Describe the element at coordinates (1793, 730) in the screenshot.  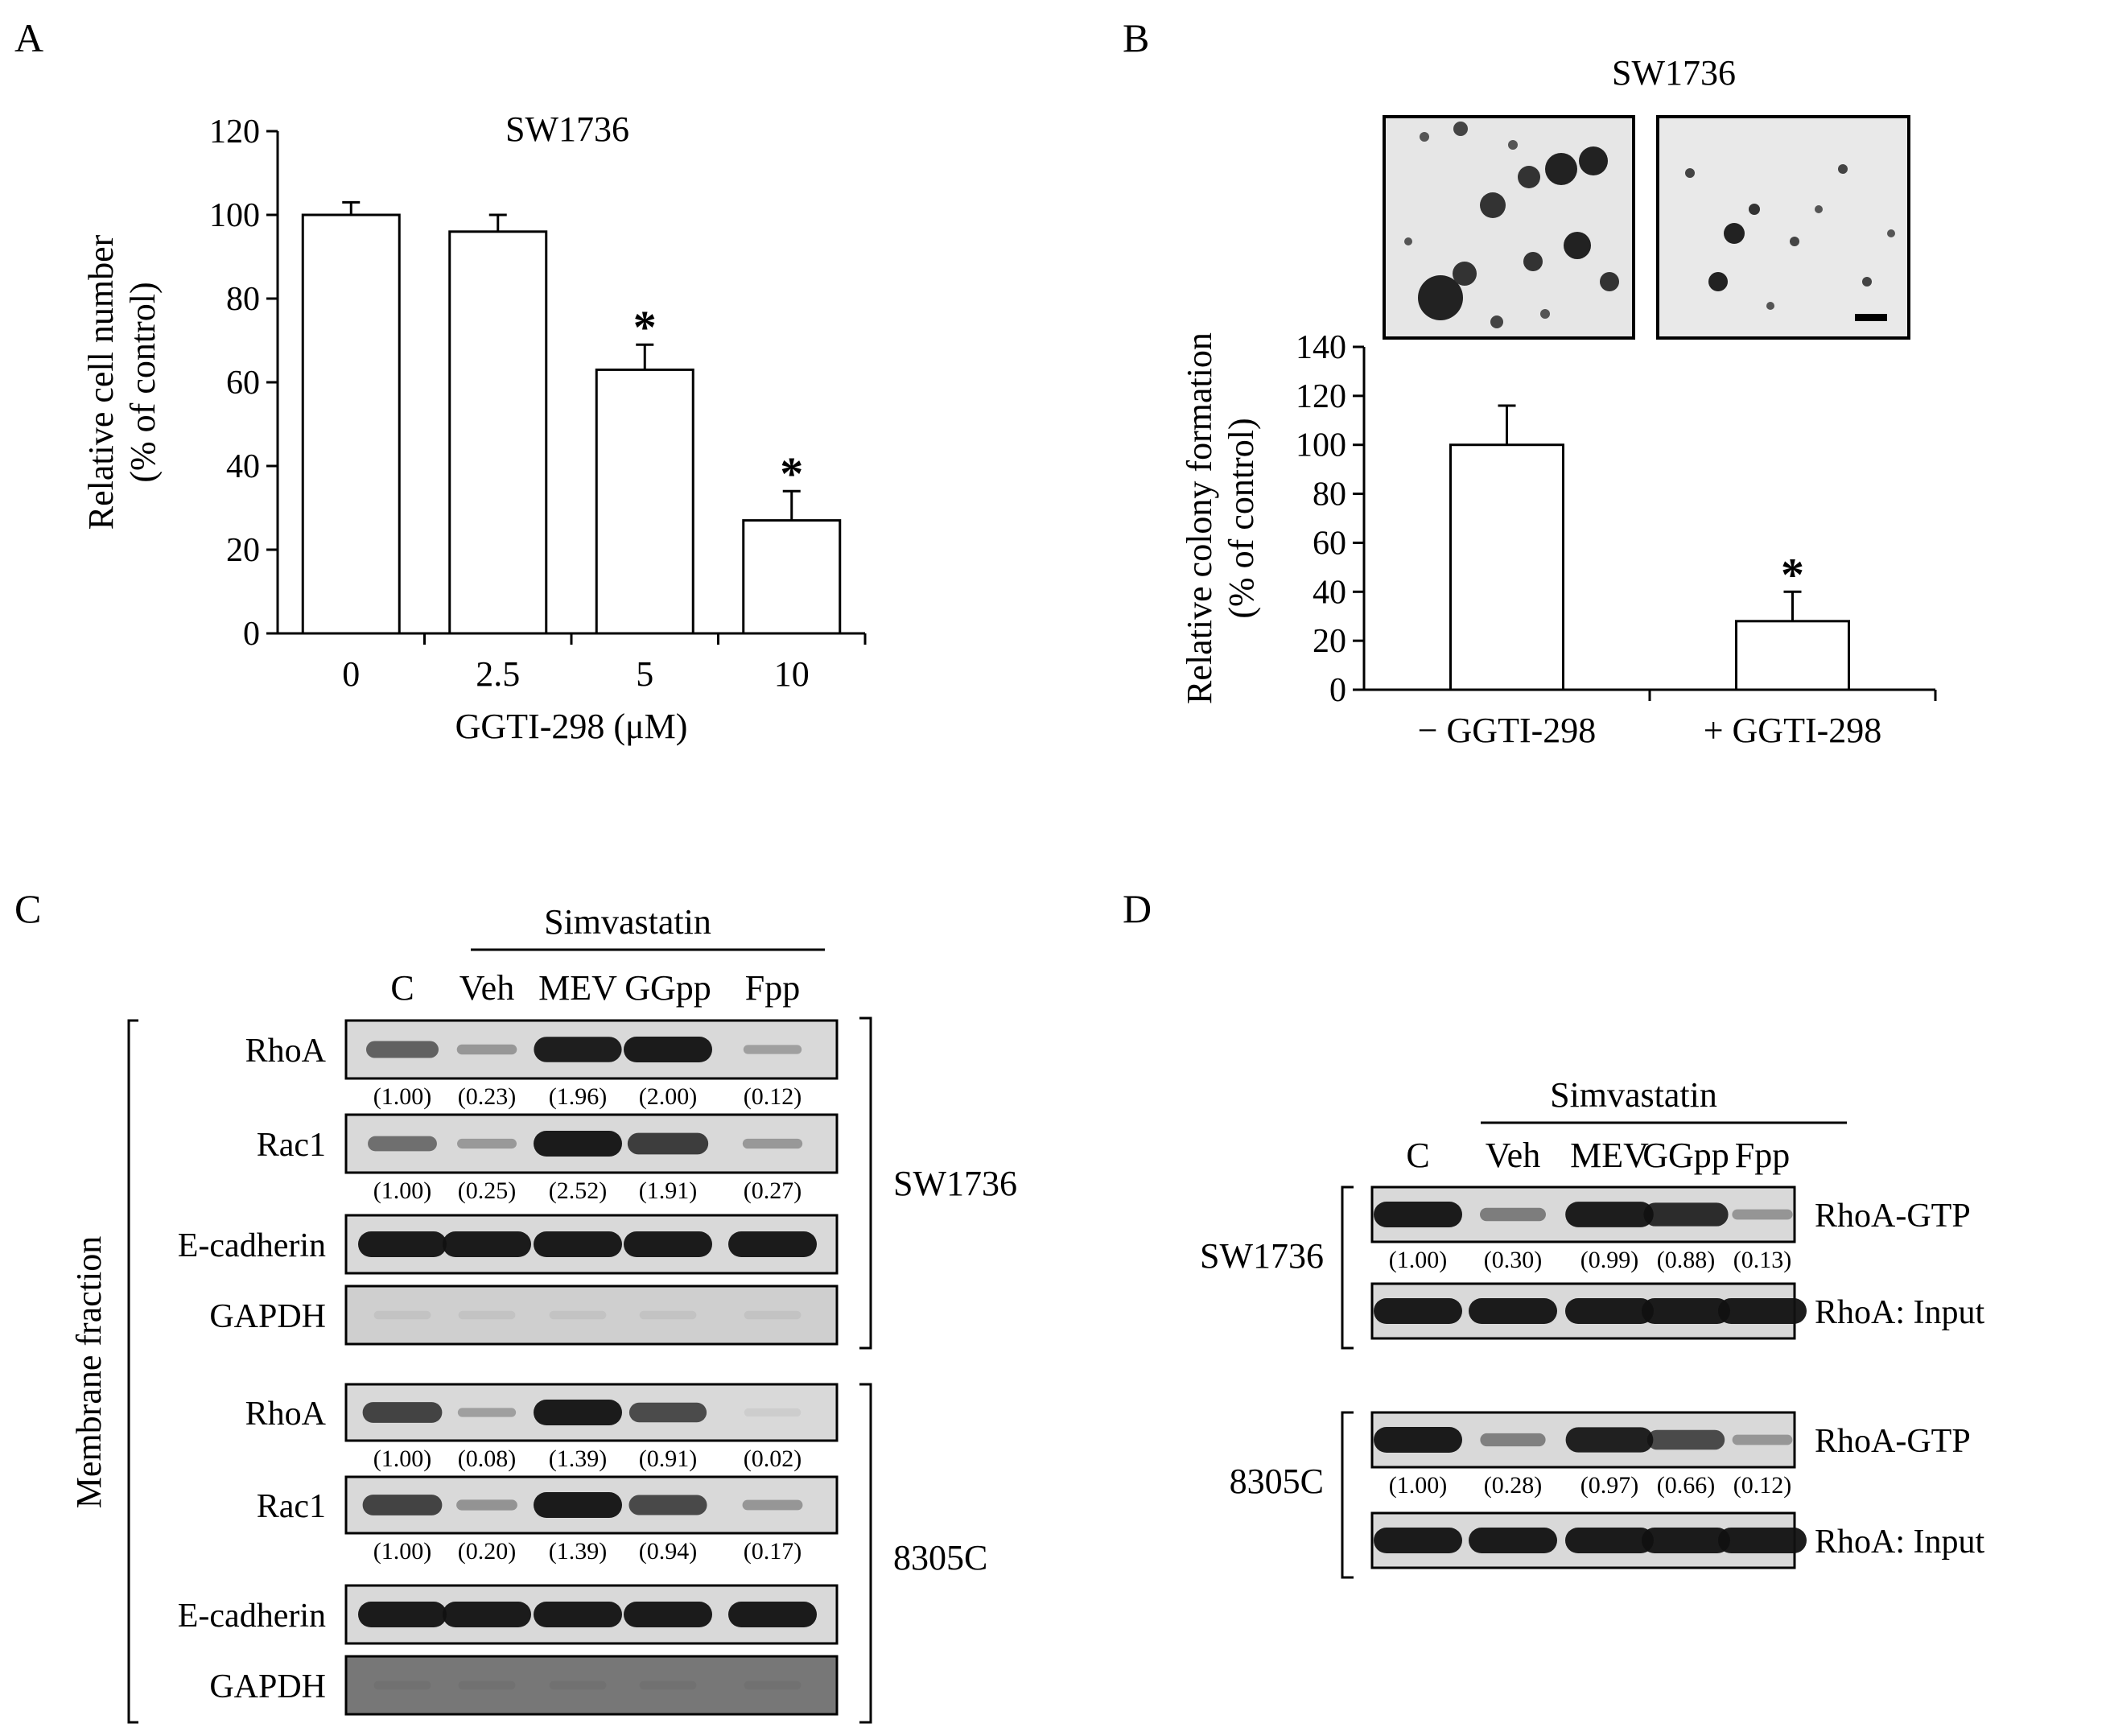
I see `x-tick-label: + GGTI-298` at that location.